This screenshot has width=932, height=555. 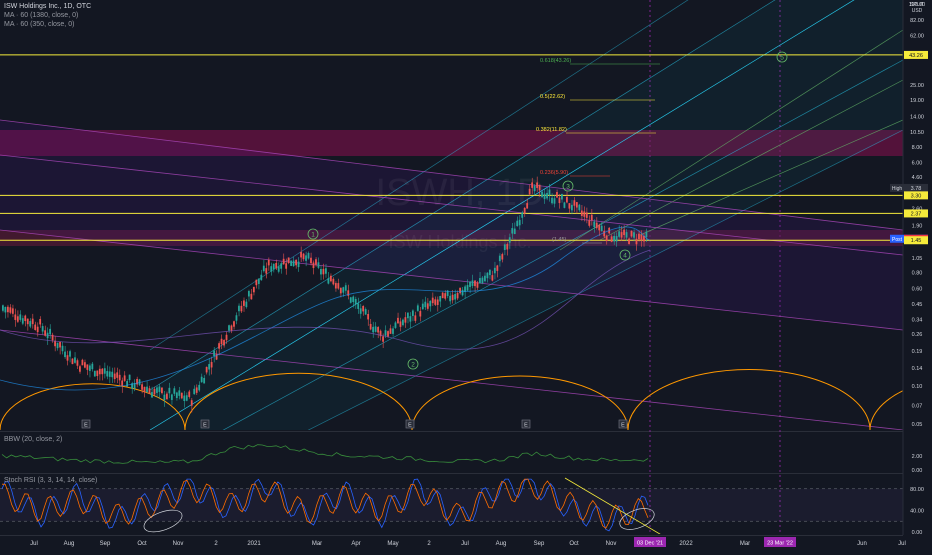 I want to click on time-tick: 2022, so click(x=686, y=544).